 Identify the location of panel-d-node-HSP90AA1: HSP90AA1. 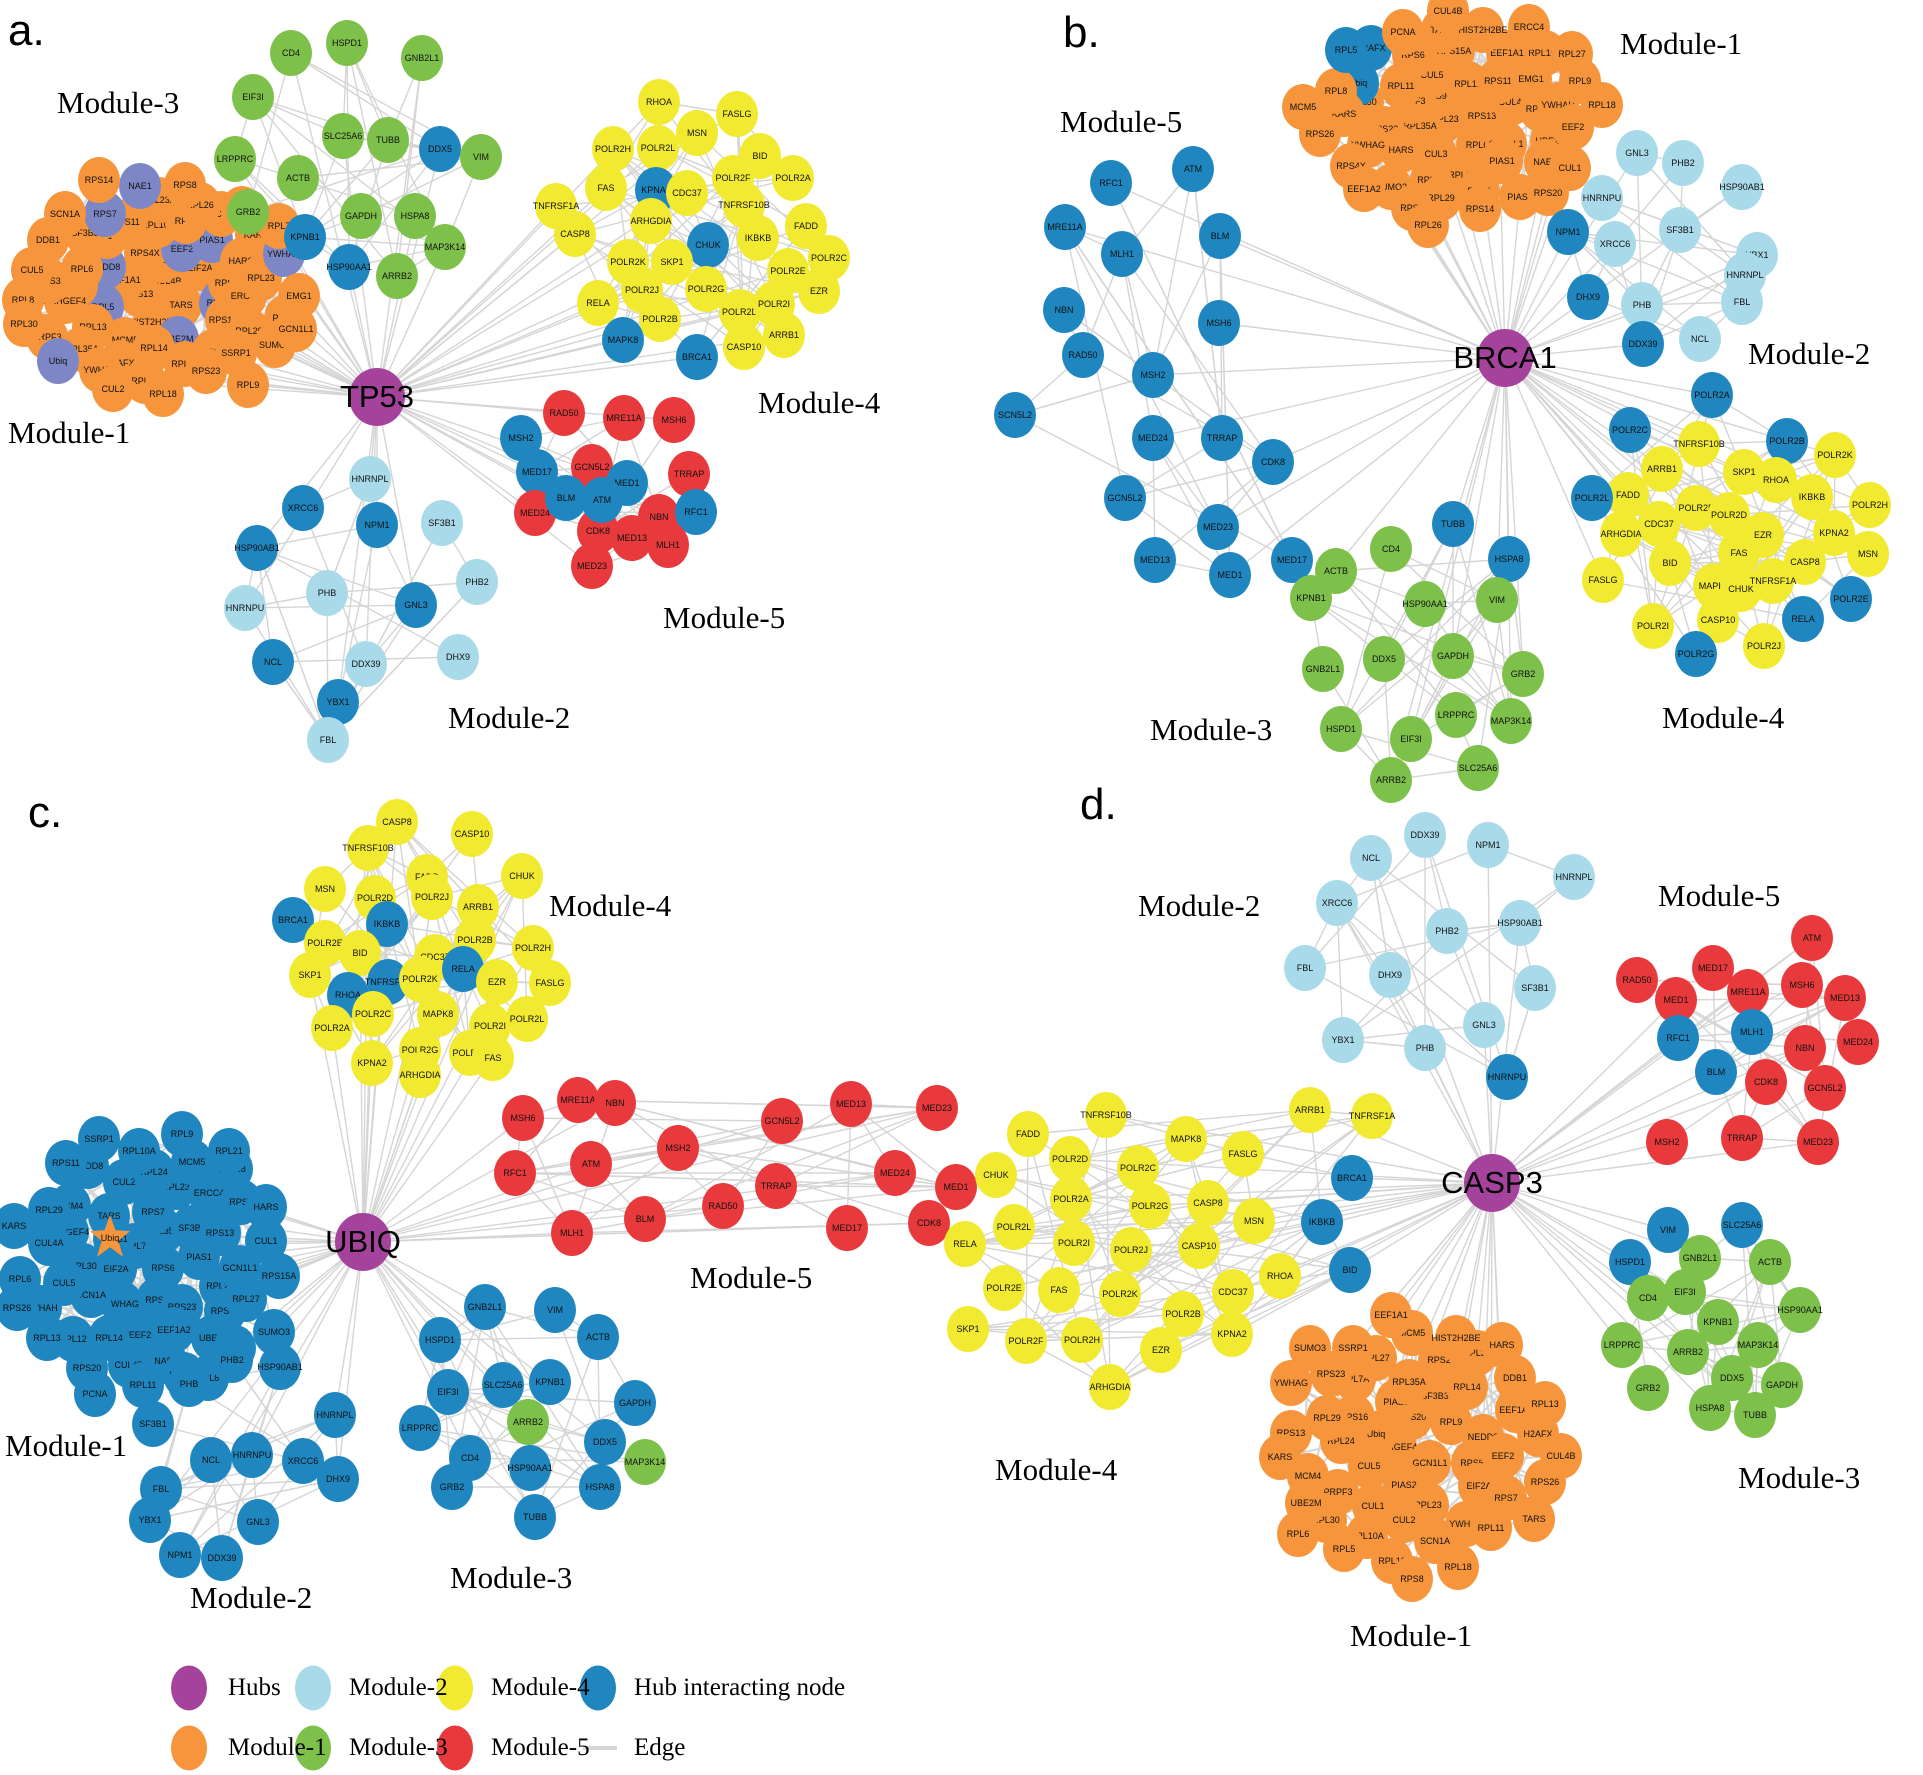
(1800, 1310).